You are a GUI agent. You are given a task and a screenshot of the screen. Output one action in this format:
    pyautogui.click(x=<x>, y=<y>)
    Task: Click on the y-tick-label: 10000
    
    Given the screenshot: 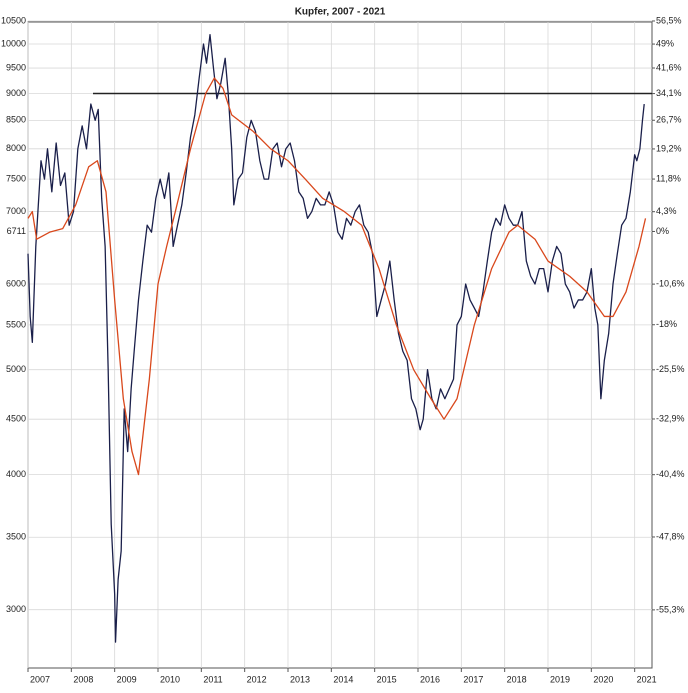 What is the action you would take?
    pyautogui.click(x=13, y=43)
    